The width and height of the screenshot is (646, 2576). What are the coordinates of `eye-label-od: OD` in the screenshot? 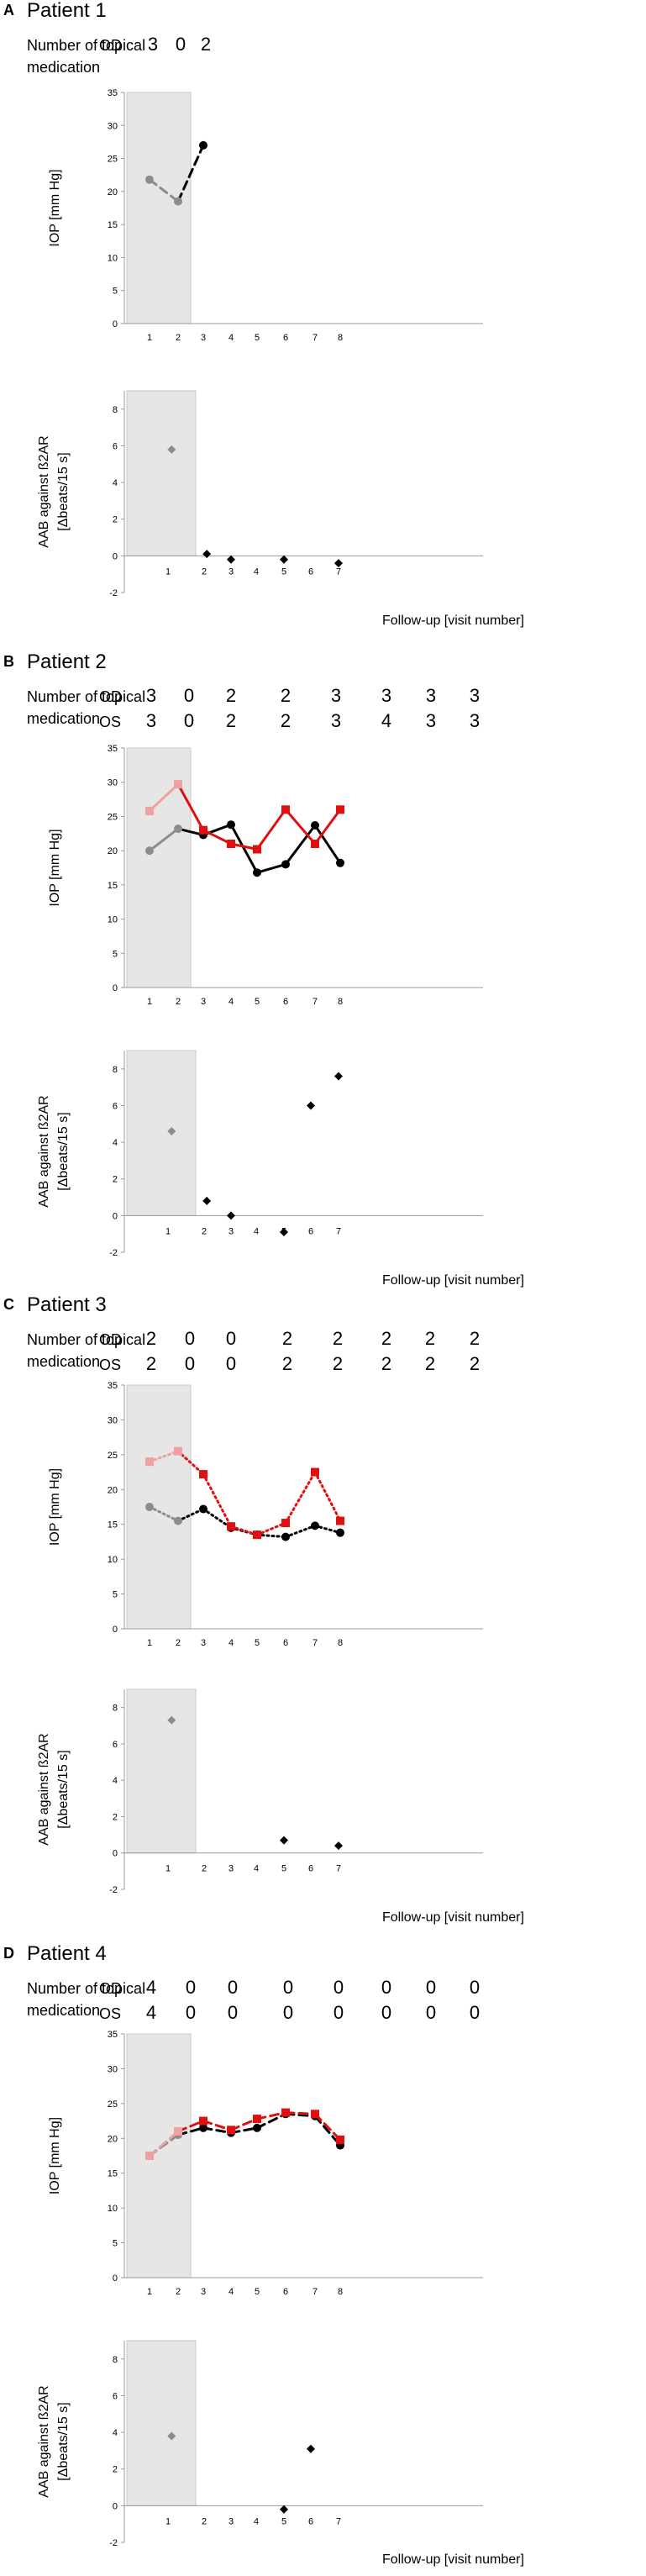 It's located at (110, 696).